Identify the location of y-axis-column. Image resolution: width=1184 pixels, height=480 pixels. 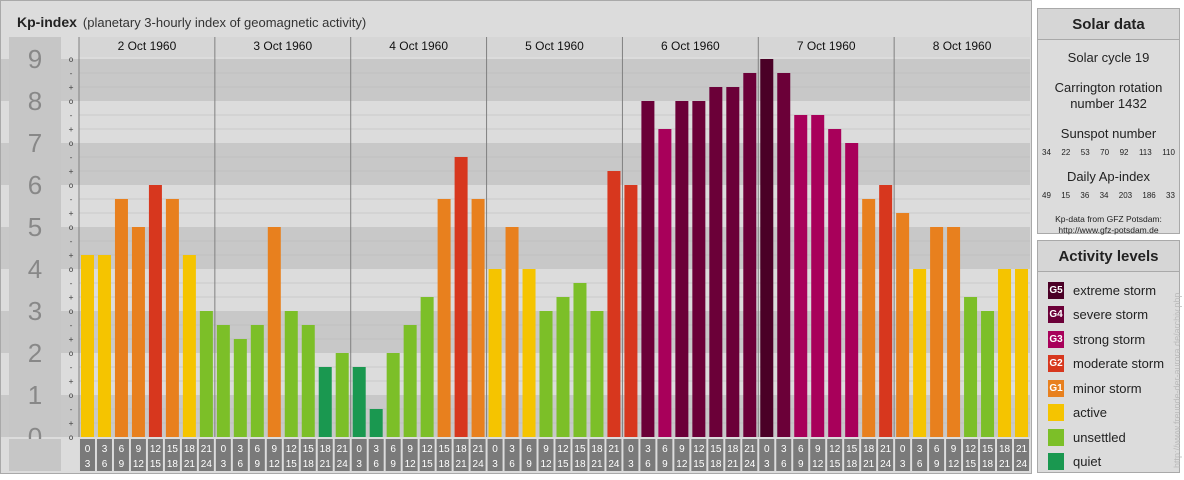
(35, 237).